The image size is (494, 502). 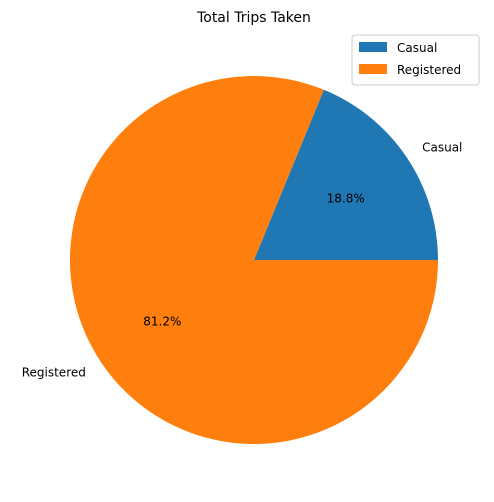 I want to click on legend-swatch-casual, so click(x=373, y=47).